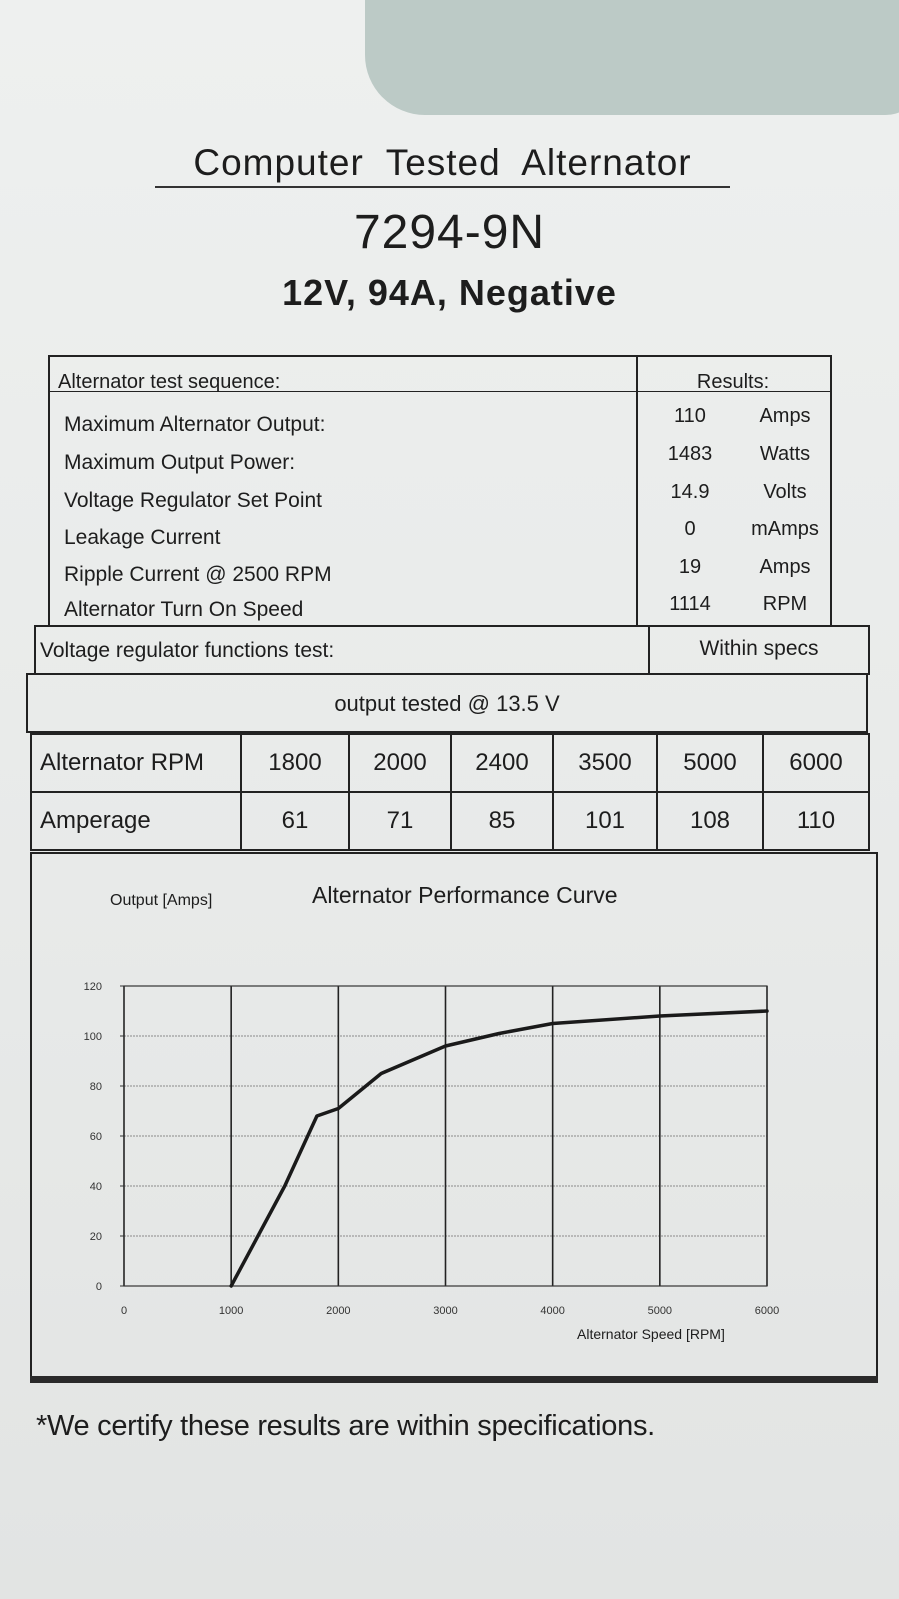  I want to click on table-cell: 108, so click(710, 821).